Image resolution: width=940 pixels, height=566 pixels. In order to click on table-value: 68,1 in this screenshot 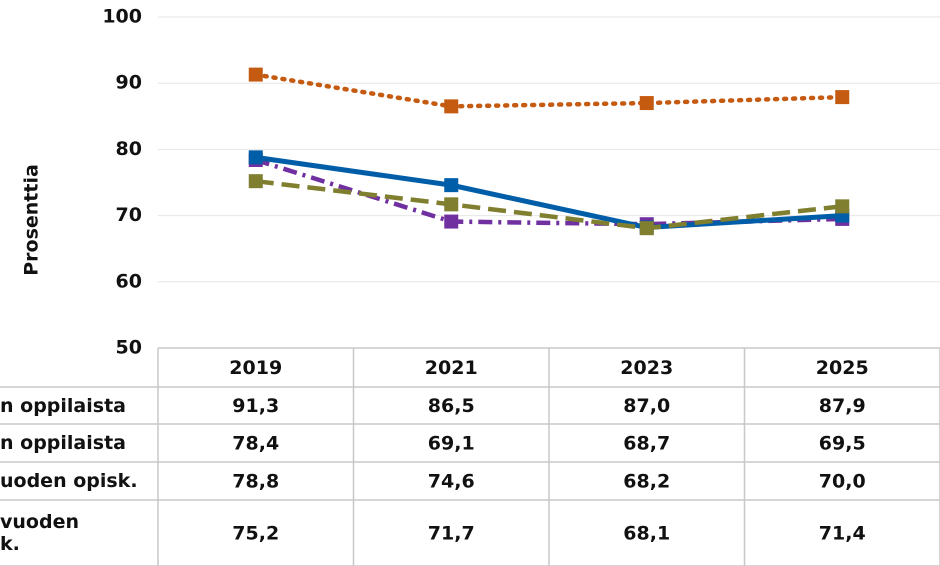, I will do `click(646, 534)`.